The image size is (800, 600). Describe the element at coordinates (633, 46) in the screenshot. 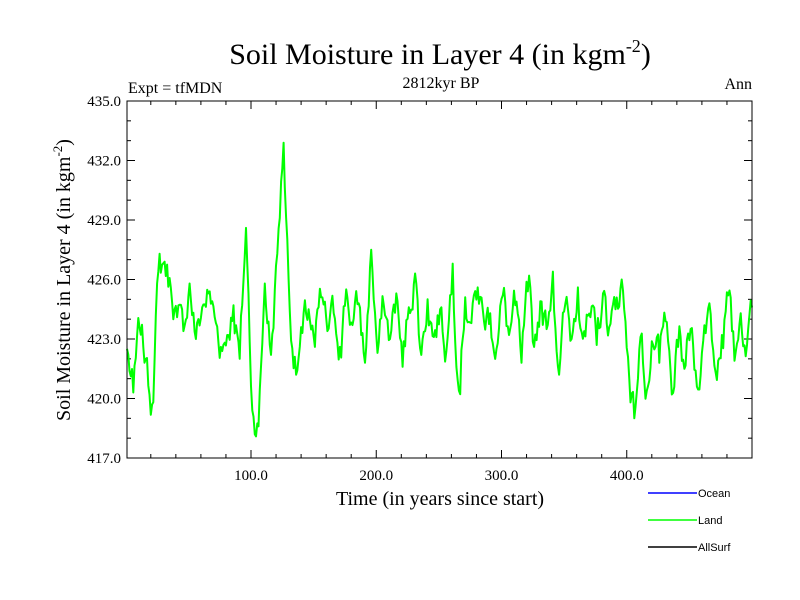

I see `chart-title-superscript: -2` at that location.